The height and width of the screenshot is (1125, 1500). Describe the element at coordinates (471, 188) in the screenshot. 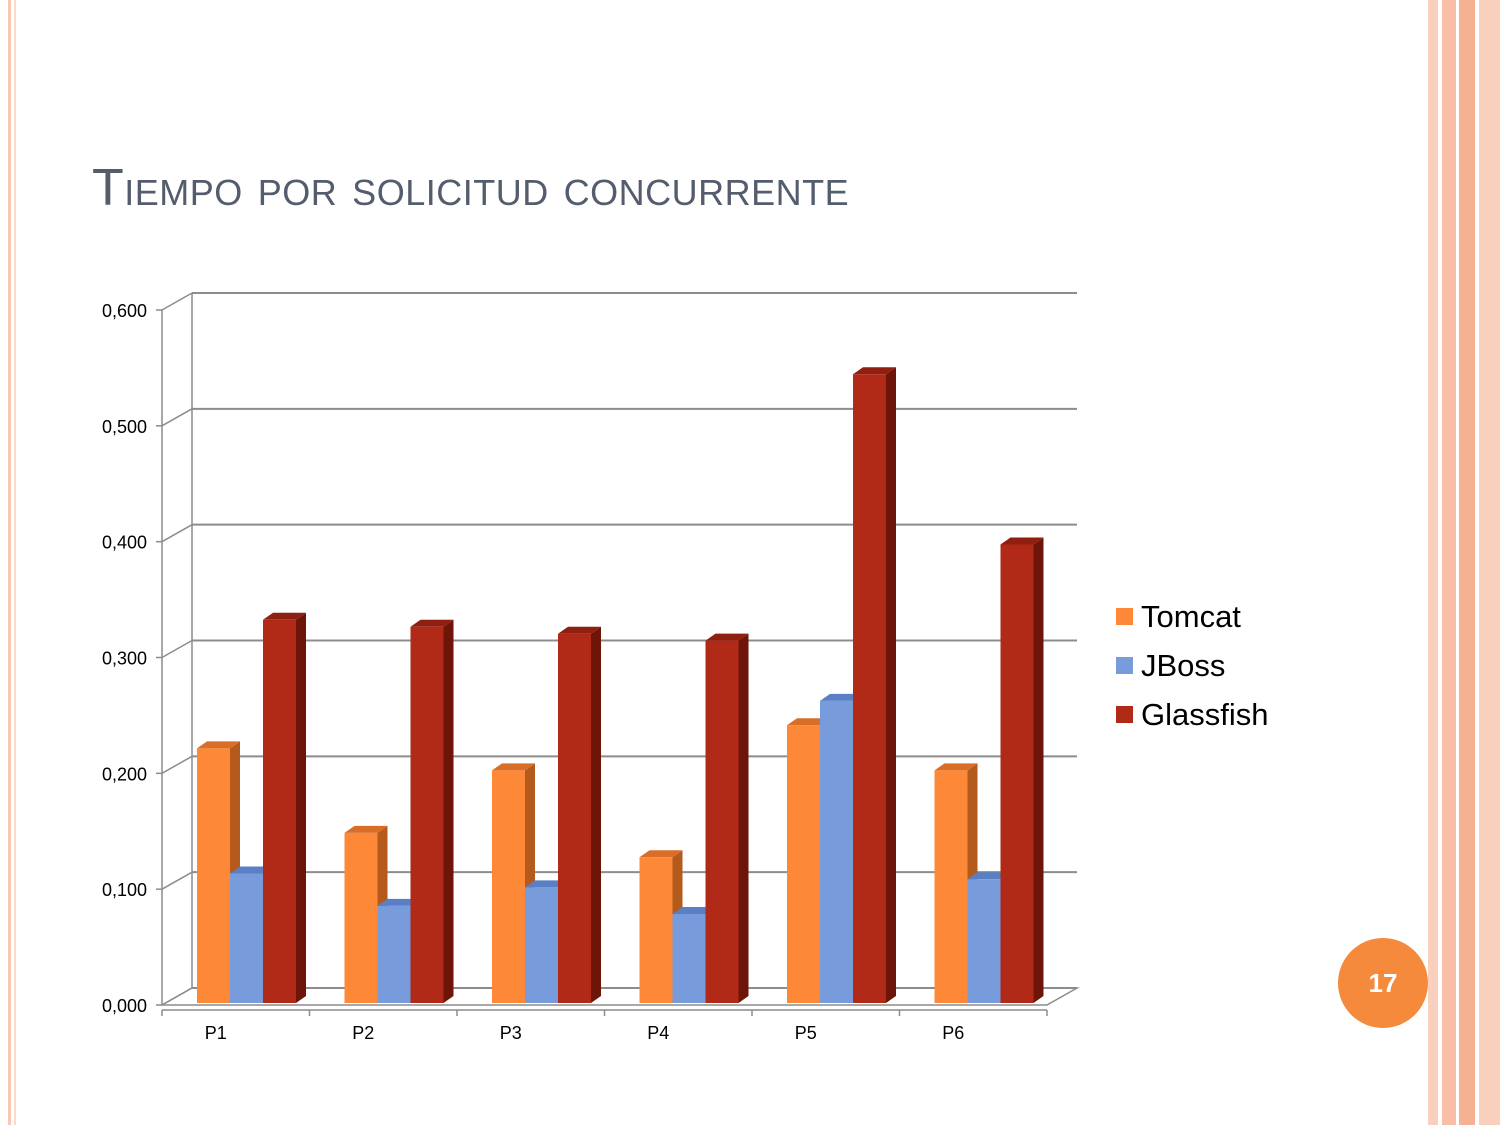

I see `slide-title: Tiempo por solicitud concurrente` at that location.